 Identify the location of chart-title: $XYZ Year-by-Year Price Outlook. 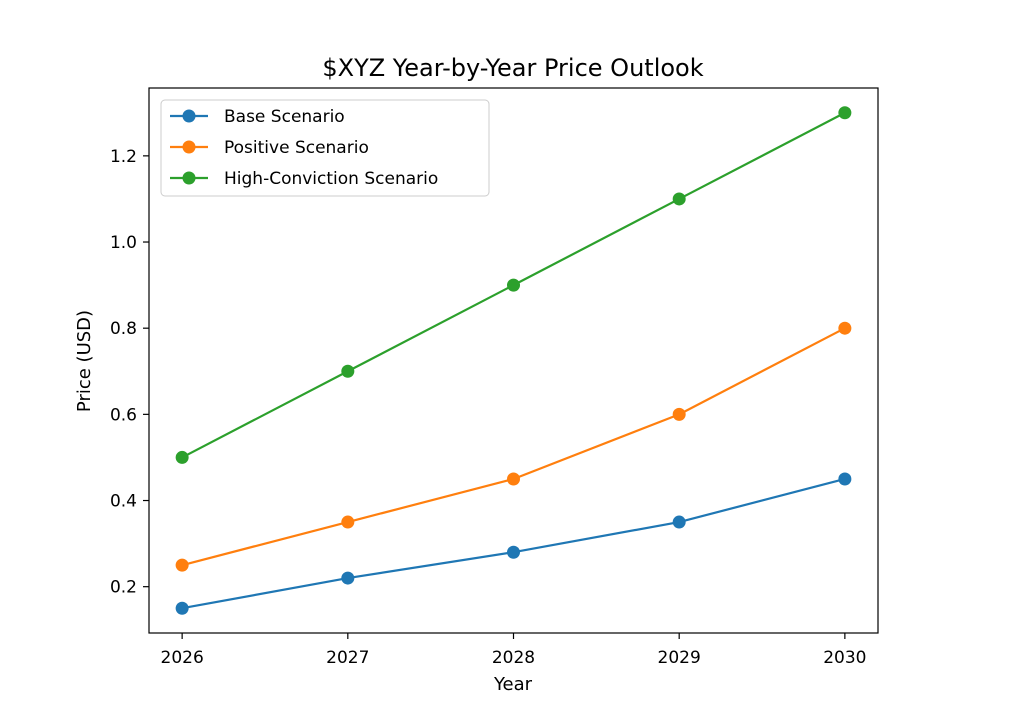
(512, 68).